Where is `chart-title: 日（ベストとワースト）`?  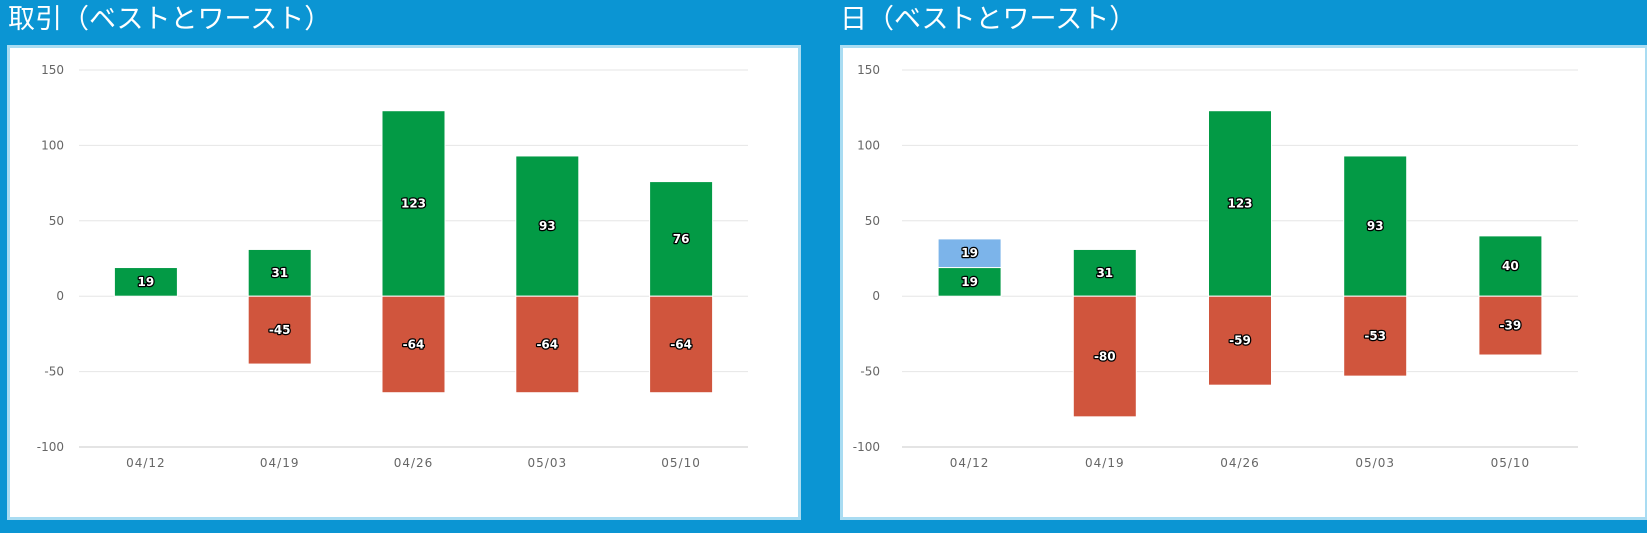
chart-title: 日（ベストとワースト） is located at coordinates (988, 19).